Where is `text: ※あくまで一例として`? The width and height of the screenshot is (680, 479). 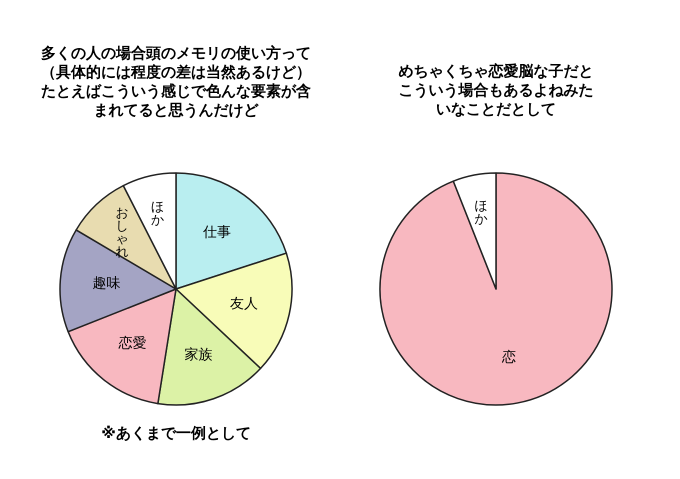
text: ※あくまで一例として is located at coordinates (176, 433).